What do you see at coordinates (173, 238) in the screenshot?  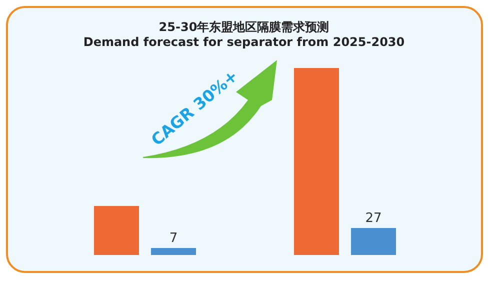 I see `data-label: 7` at bounding box center [173, 238].